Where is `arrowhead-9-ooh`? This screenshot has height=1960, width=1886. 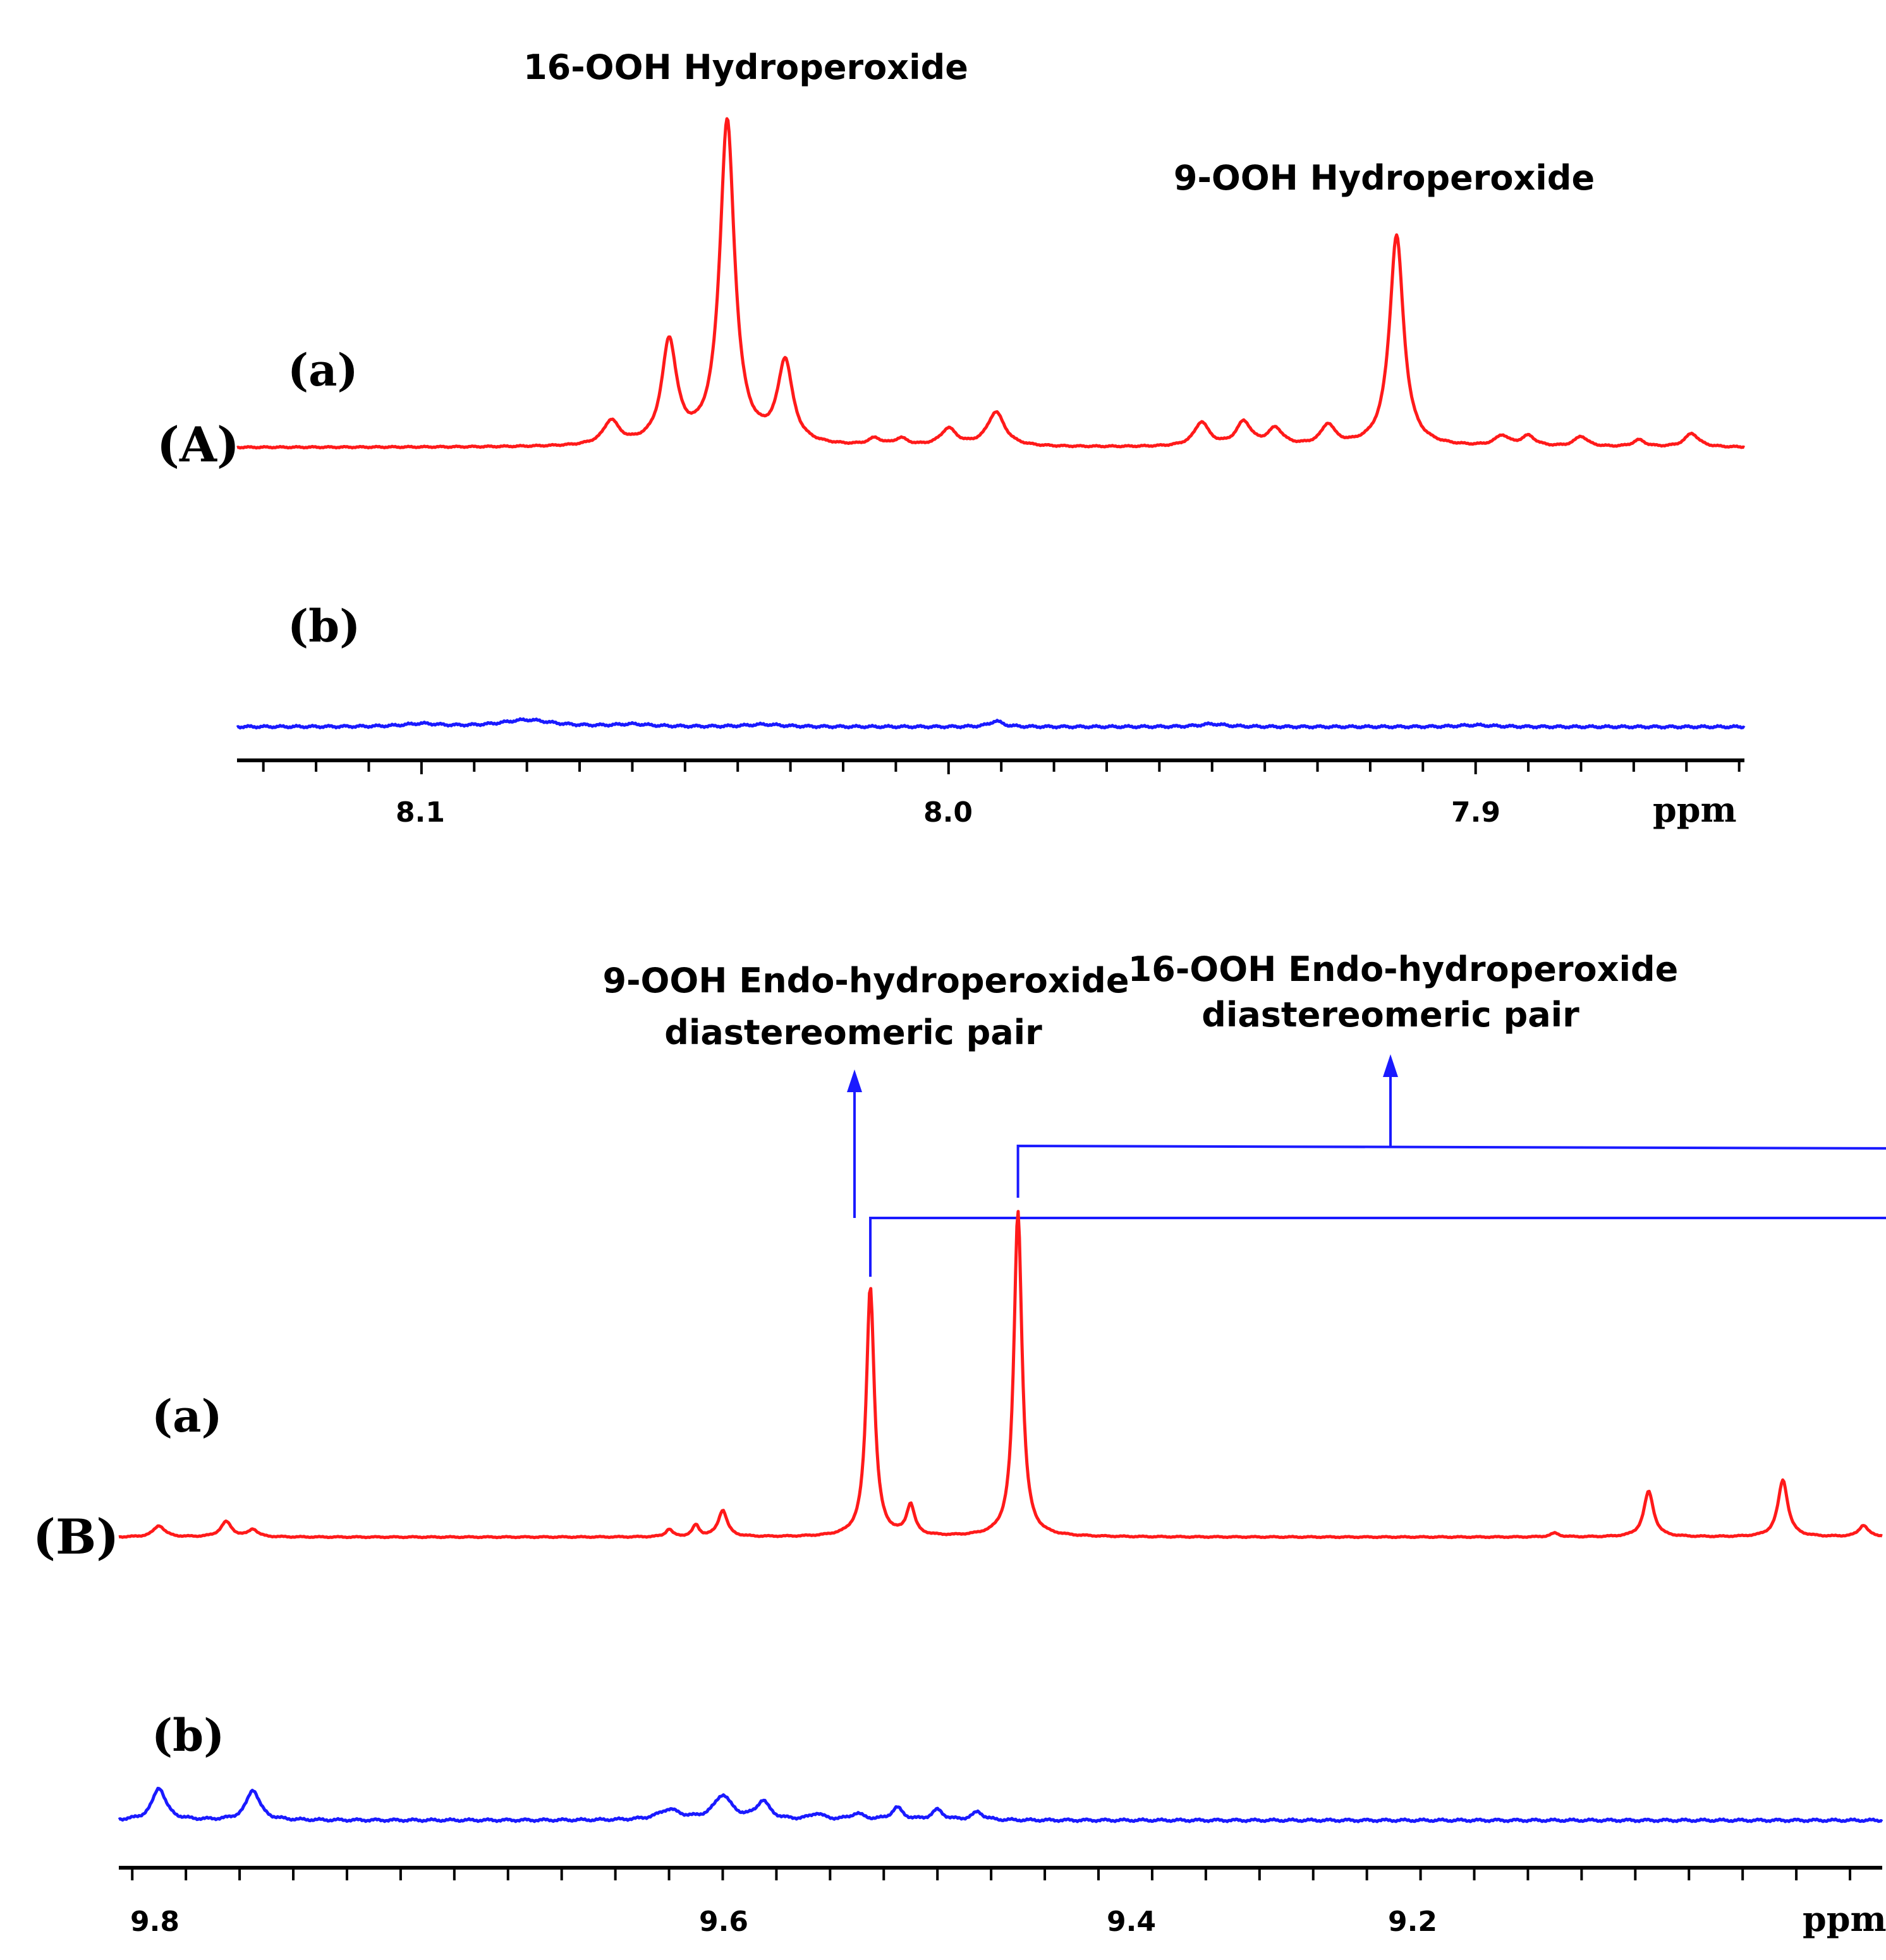 arrowhead-9-ooh is located at coordinates (854, 1080).